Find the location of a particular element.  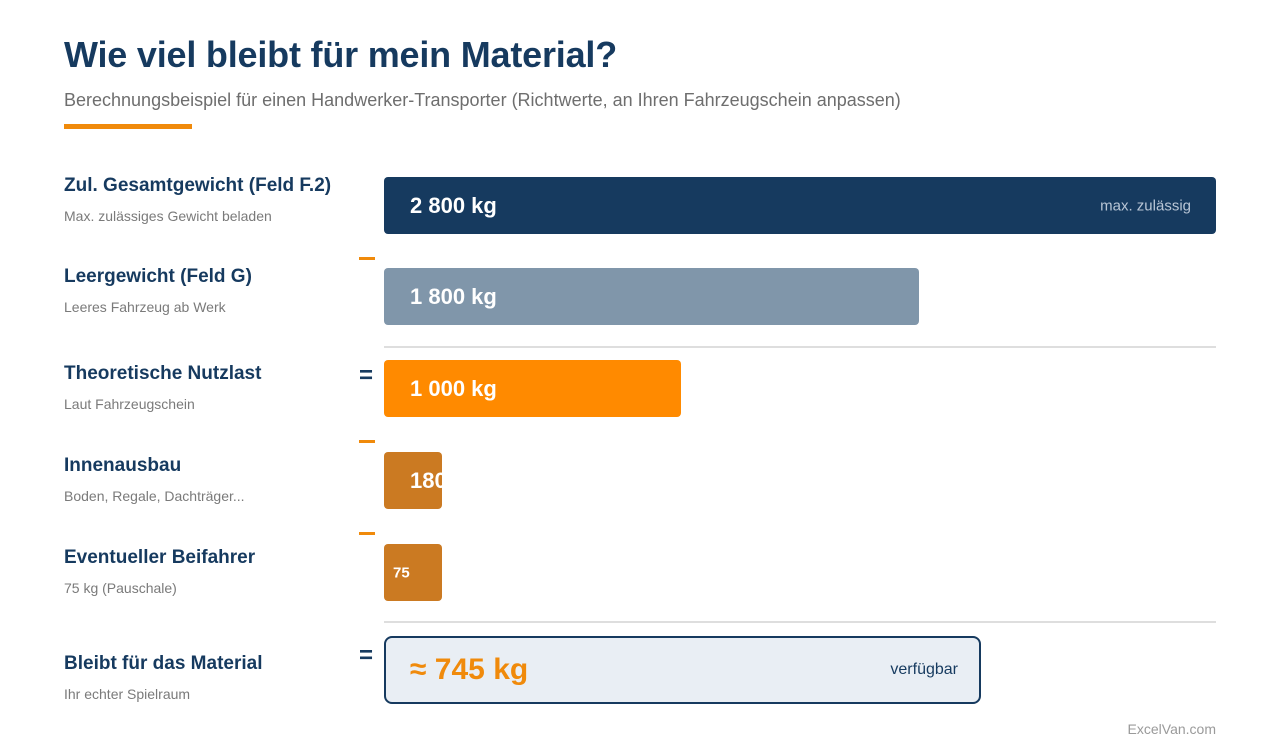

bar-beifahrer: 75 is located at coordinates (413, 572).